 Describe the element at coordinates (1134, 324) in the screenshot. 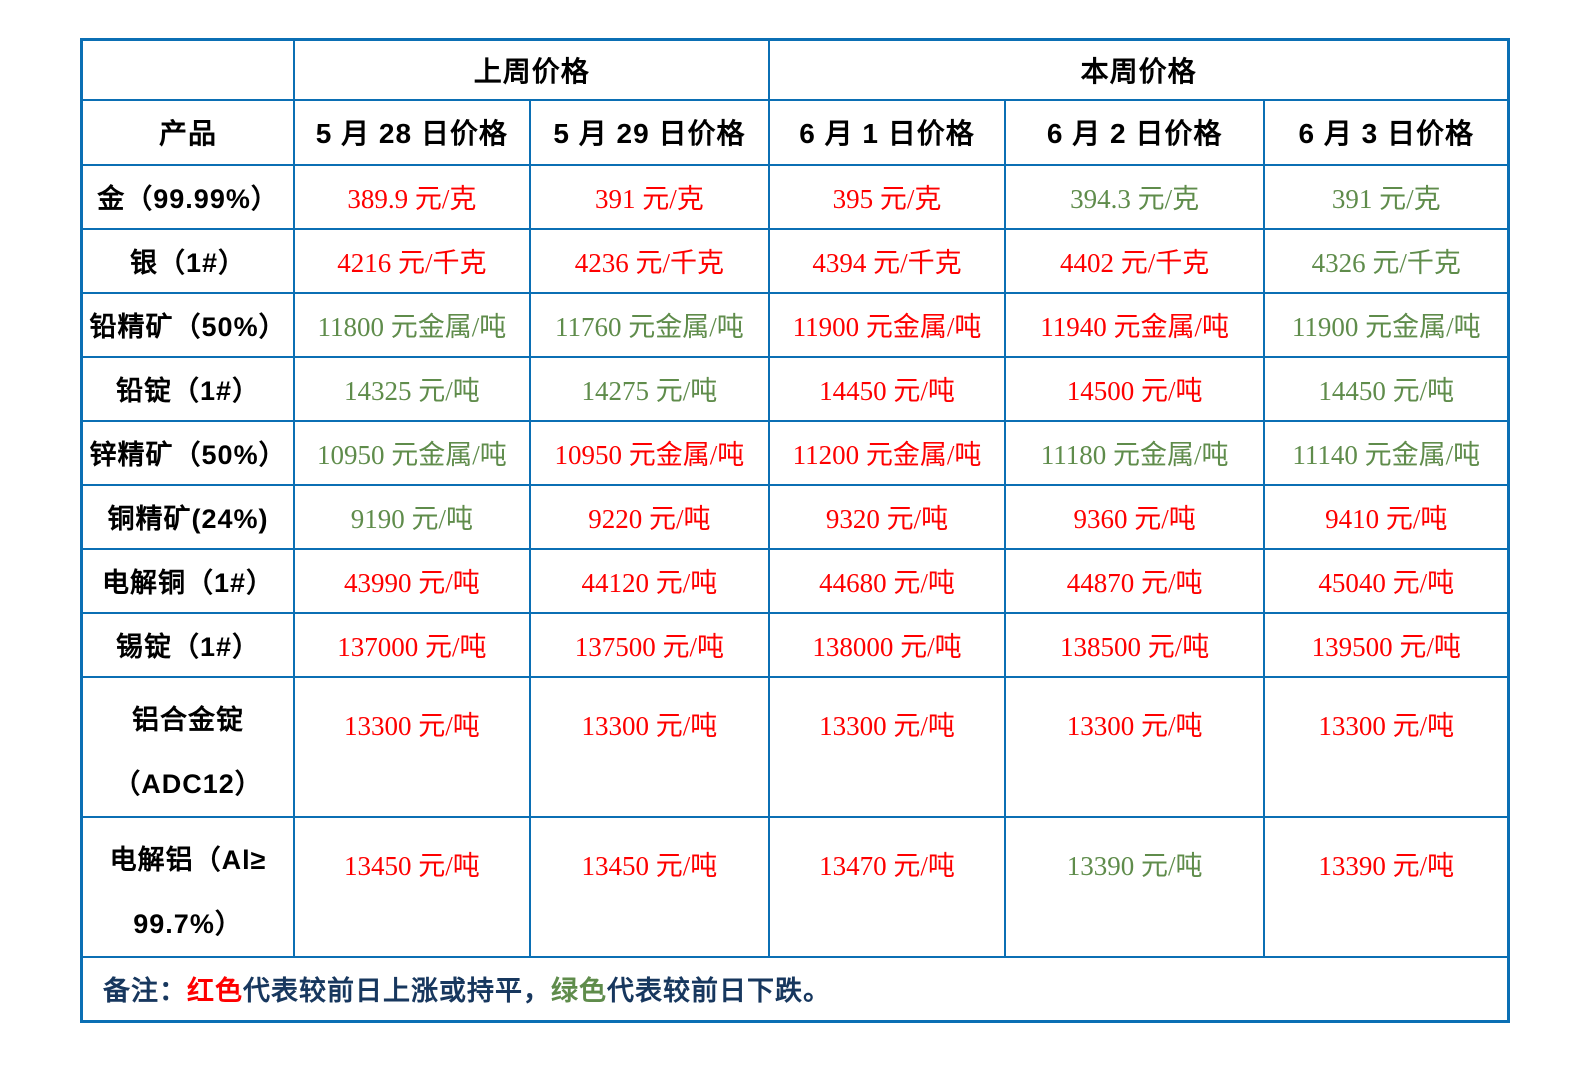

I see `price-cell: 11940 元金属/吨` at that location.